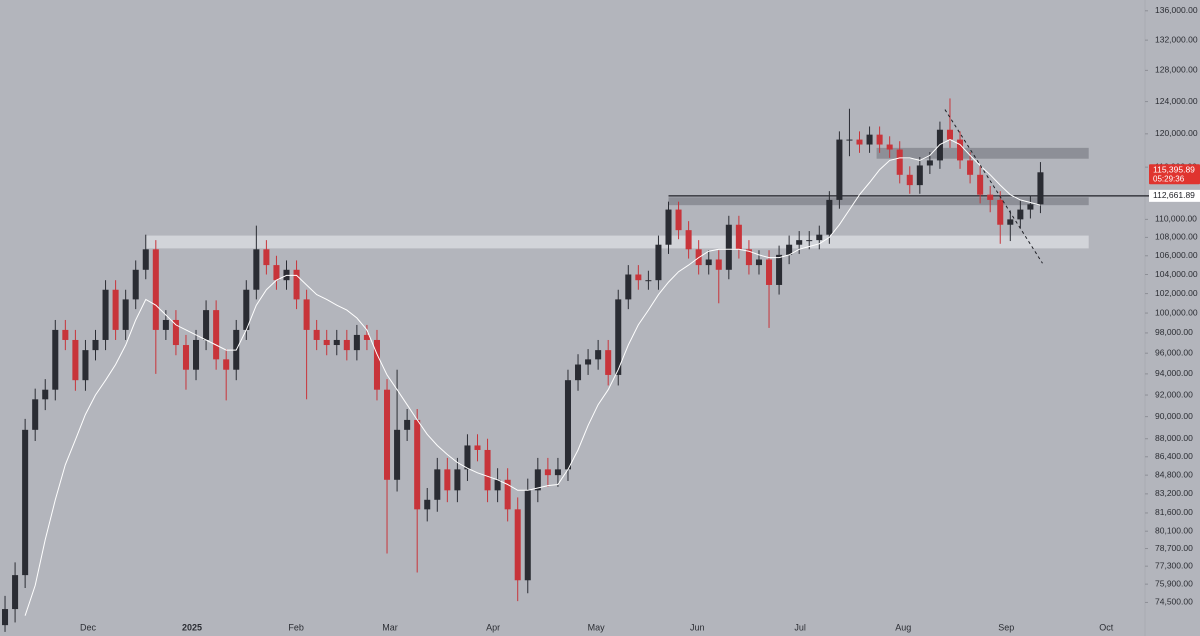 Image resolution: width=1200 pixels, height=636 pixels. What do you see at coordinates (1169, 178) in the screenshot?
I see `countdown-label: 05:29:36` at bounding box center [1169, 178].